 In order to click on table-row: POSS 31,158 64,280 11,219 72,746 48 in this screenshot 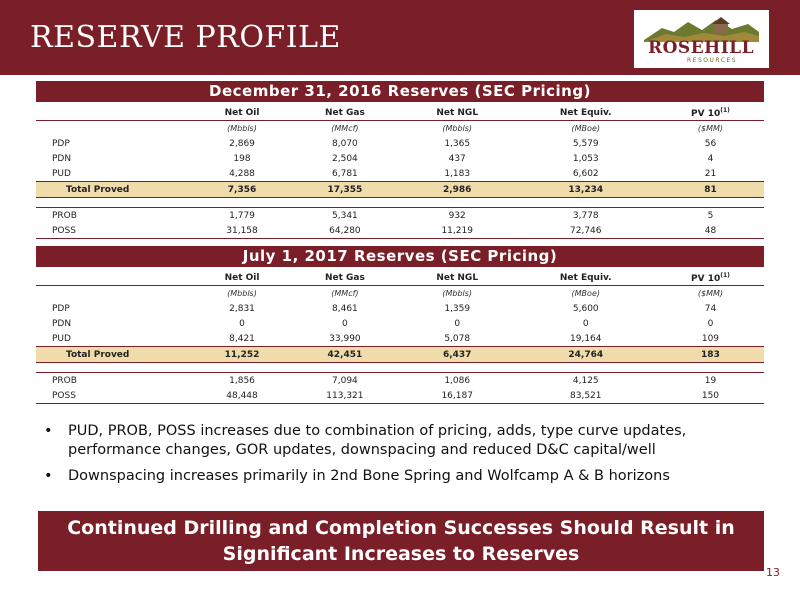, I will do `click(400, 231)`.